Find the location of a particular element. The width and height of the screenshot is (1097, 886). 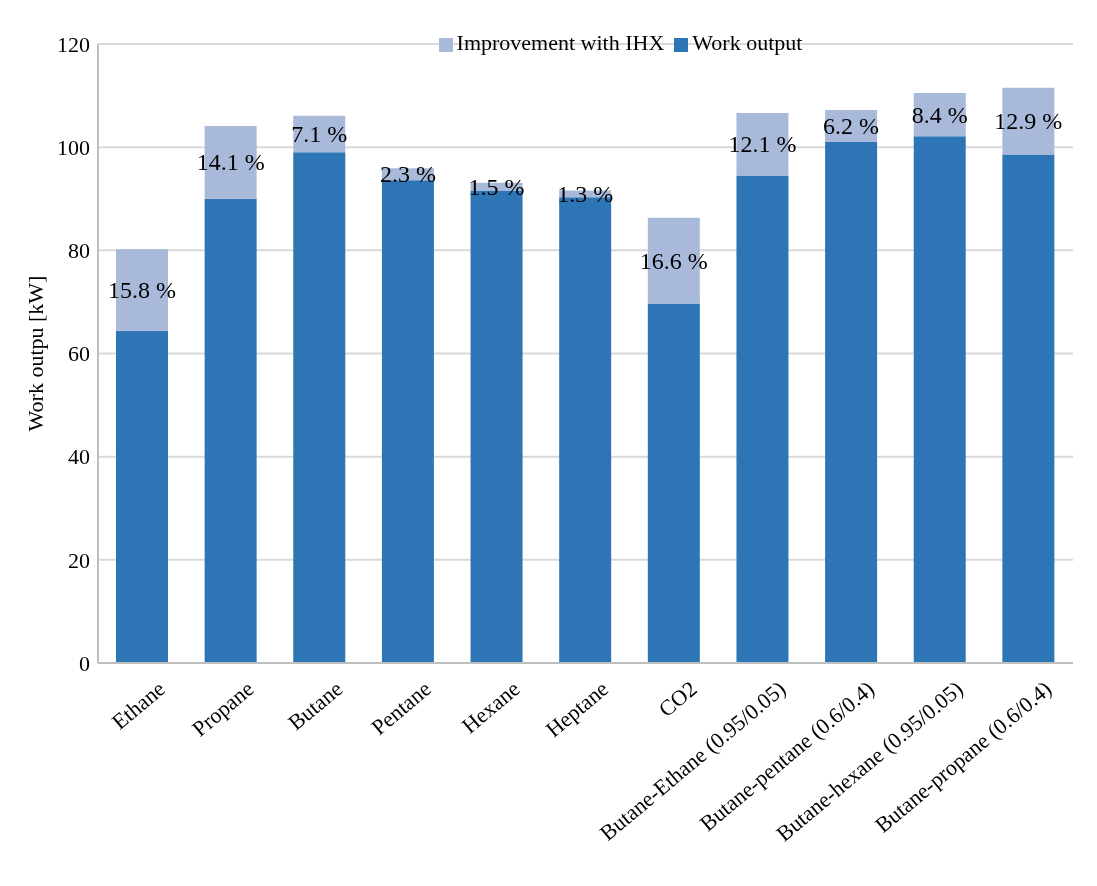

y-tick-label: 20 is located at coordinates (79, 560).